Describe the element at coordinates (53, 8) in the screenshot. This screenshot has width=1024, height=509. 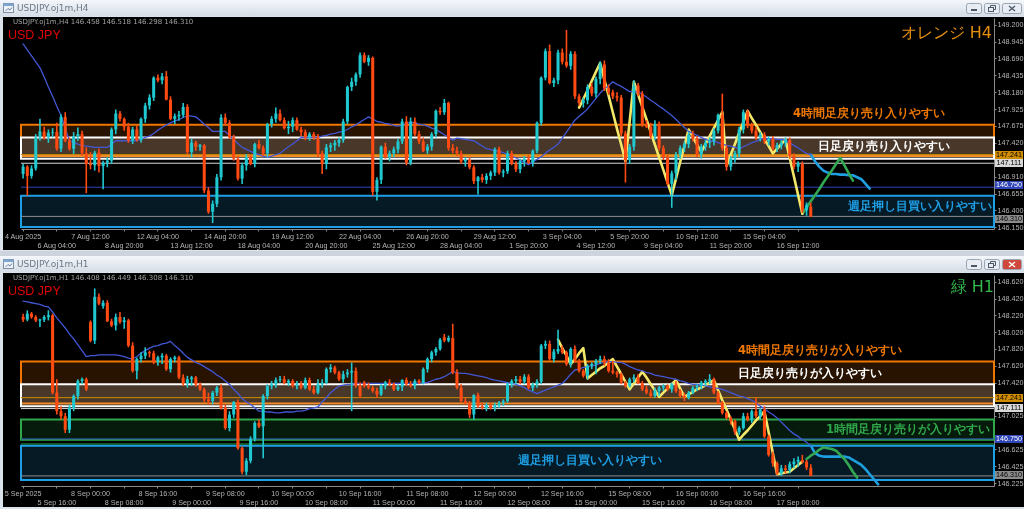
I see `chart-title: USDJPY.oj1m,H4` at that location.